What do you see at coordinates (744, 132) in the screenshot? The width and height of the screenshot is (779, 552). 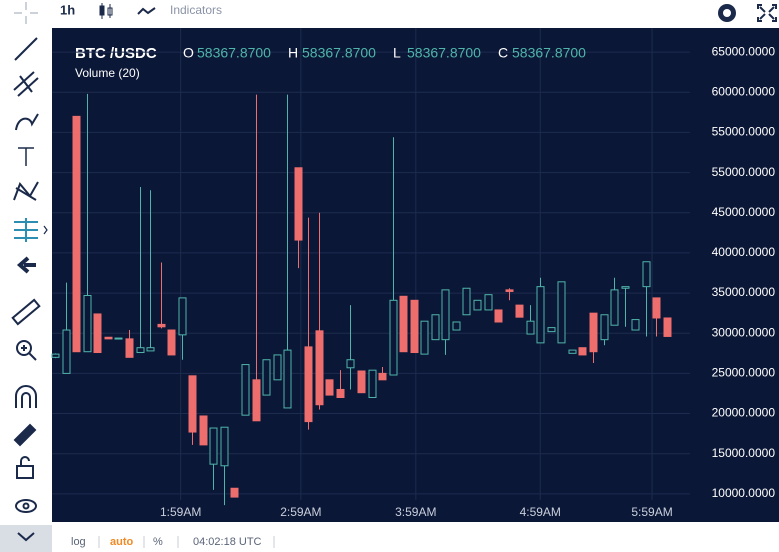 I see `y-tick-label: 55000.0000` at bounding box center [744, 132].